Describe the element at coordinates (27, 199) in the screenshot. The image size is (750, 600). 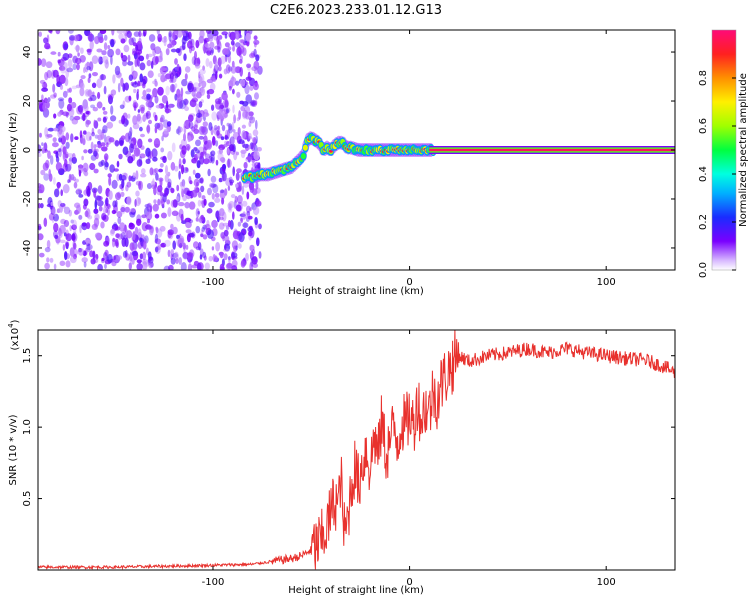
I see `spectrogram-y-tick-label: -20` at that location.